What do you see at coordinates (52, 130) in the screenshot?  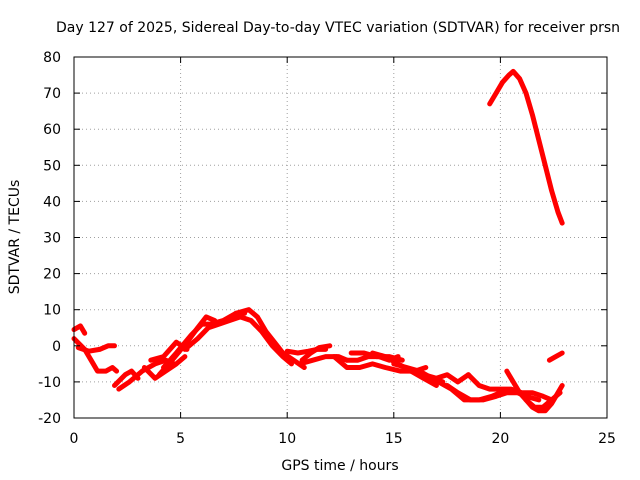 I see `y-tick-label: 60` at bounding box center [52, 130].